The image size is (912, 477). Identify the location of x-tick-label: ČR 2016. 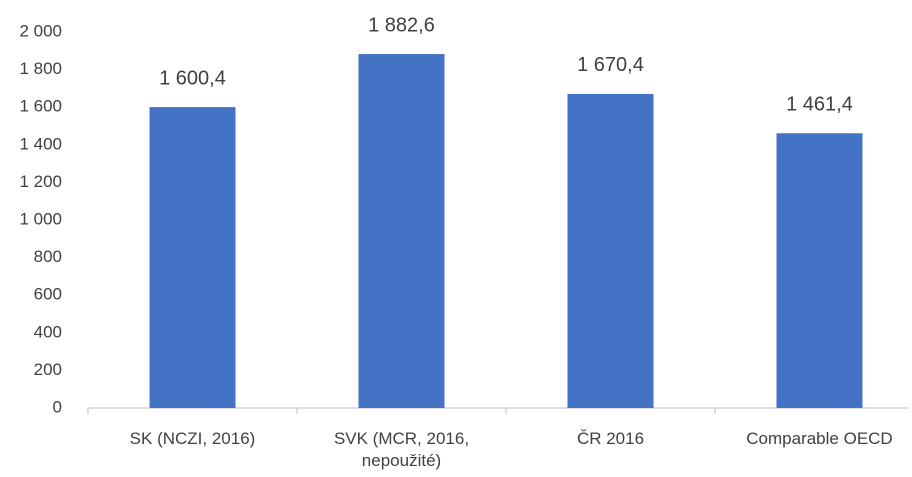
(610, 438).